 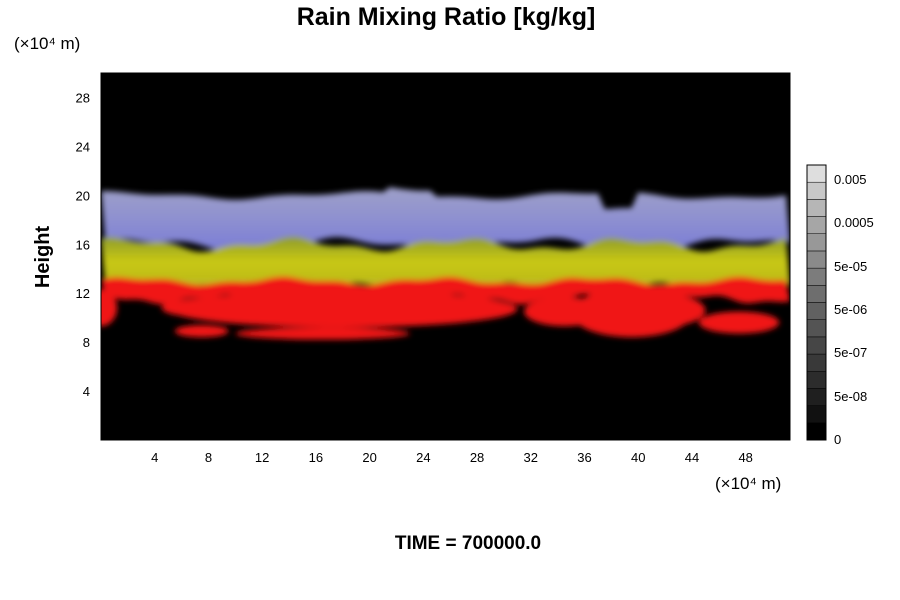 What do you see at coordinates (83, 97) in the screenshot?
I see `y-tick-label: 28` at bounding box center [83, 97].